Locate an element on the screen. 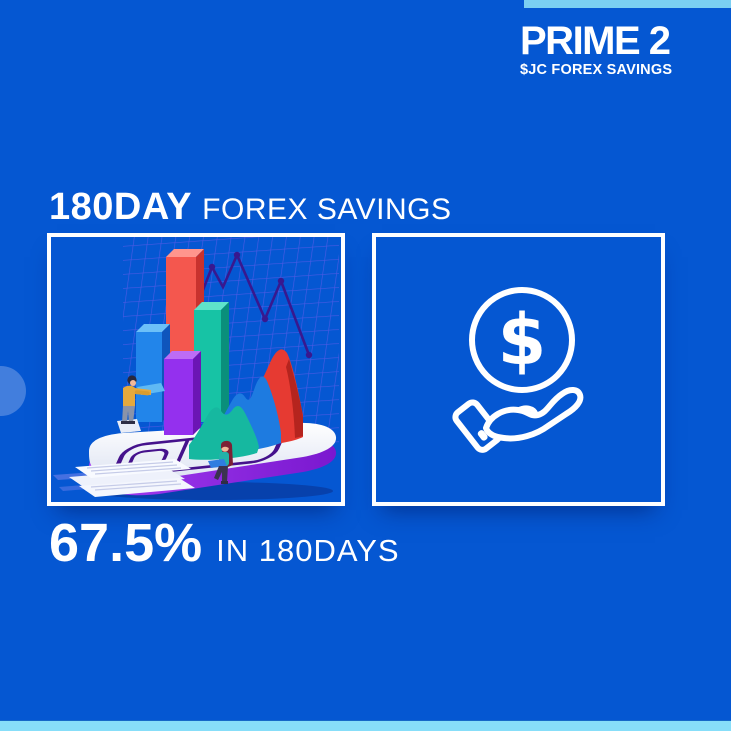 The image size is (731, 731). dollar-card: $ is located at coordinates (518, 369).